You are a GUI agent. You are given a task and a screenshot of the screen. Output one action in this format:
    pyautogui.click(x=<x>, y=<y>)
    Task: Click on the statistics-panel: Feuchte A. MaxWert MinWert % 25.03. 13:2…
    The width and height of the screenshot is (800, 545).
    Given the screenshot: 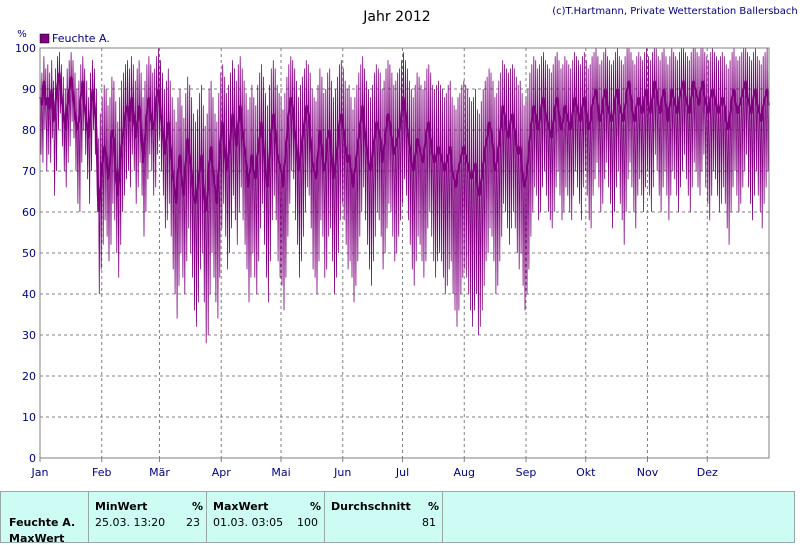 What is the action you would take?
    pyautogui.click(x=397, y=518)
    